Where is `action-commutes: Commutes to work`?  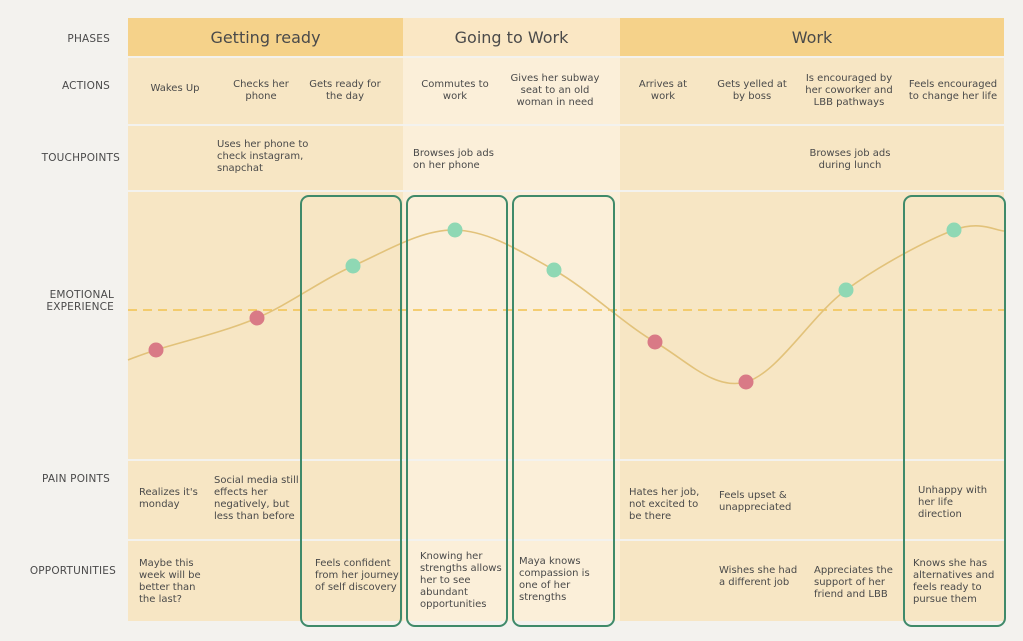 action-commutes: Commutes to work is located at coordinates (455, 90).